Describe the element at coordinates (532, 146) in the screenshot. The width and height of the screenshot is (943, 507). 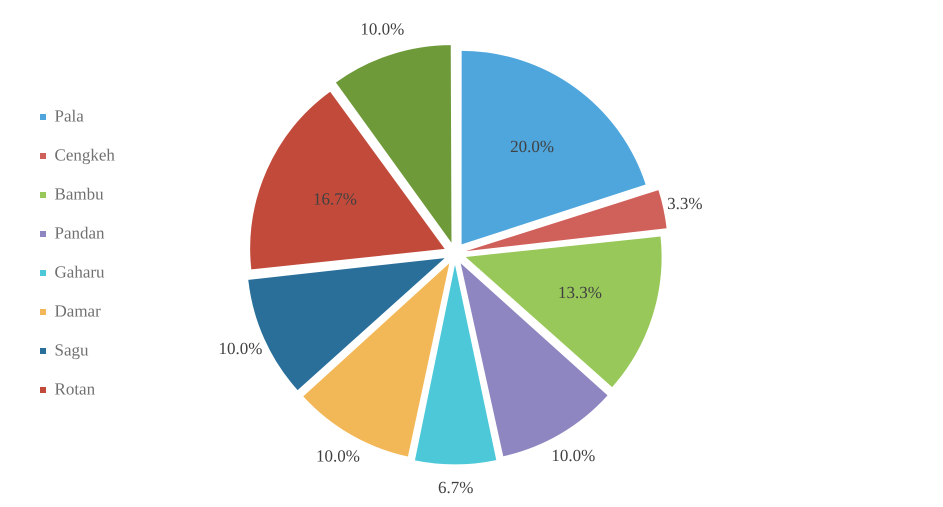
I see `data-label: 20.0%` at that location.